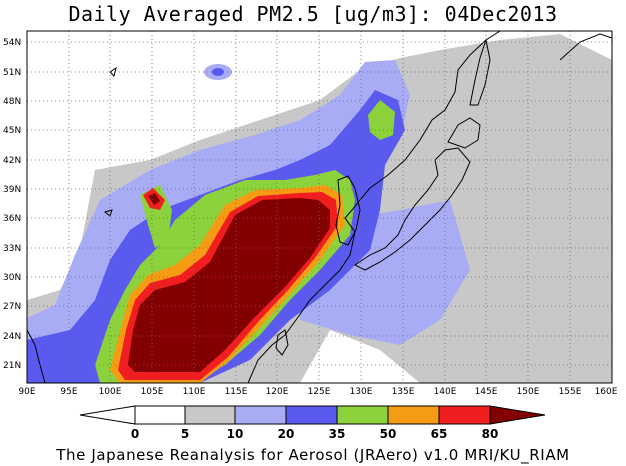 Image resolution: width=626 pixels, height=466 pixels. Describe the element at coordinates (606, 392) in the screenshot. I see `lon-label: 160E` at that location.